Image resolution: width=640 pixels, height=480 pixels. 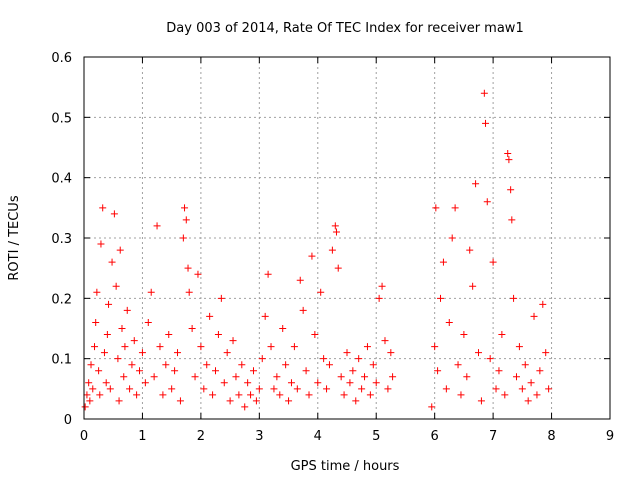 What do you see at coordinates (142, 436) in the screenshot?
I see `x-tick-label: 1` at bounding box center [142, 436].